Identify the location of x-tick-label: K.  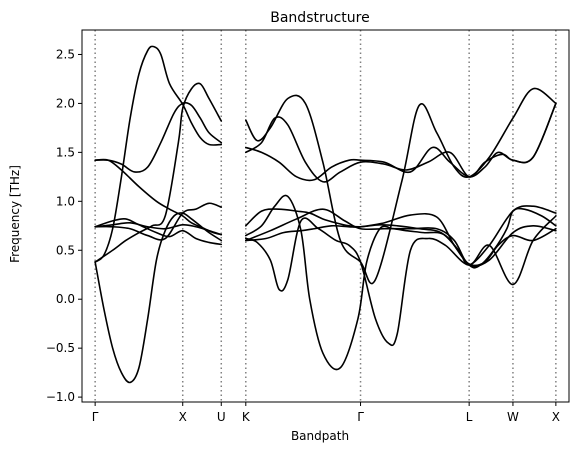
(246, 417).